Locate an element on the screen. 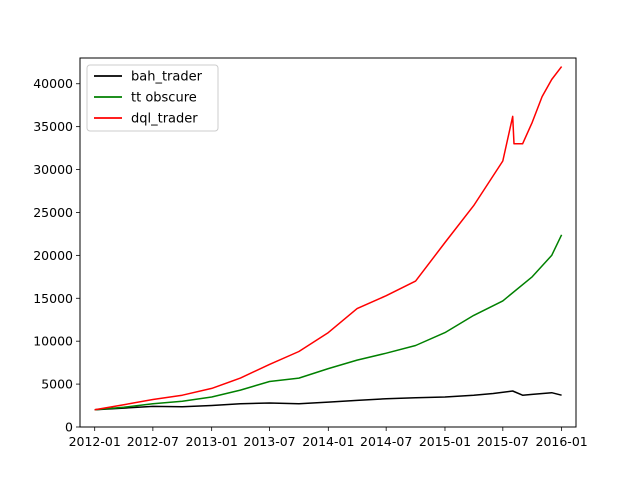 This screenshot has height=480, width=640. x-tick-label: 2013-01 is located at coordinates (212, 441).